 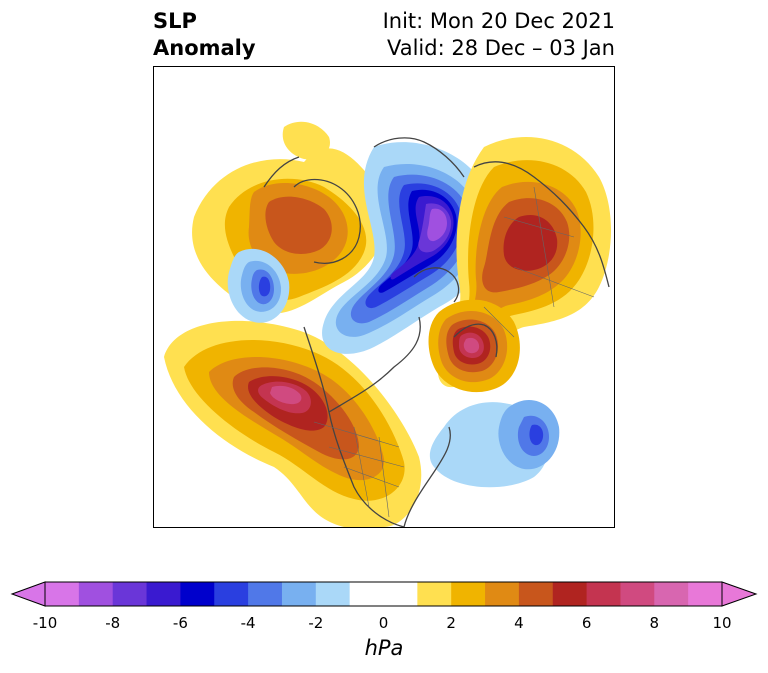 What do you see at coordinates (293, 423) in the screenshot?
I see `positive-anomaly-western-us` at bounding box center [293, 423].